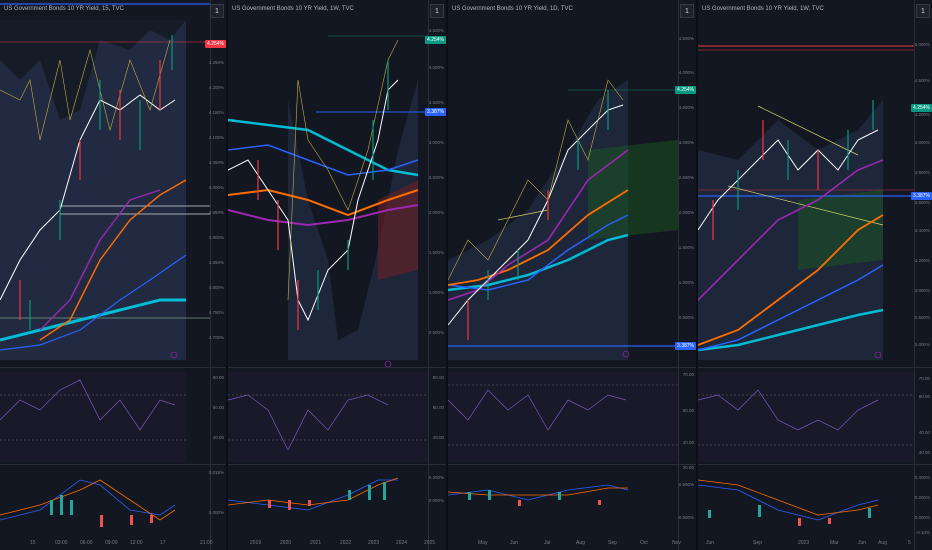 This screenshot has height=550, width=932. Describe the element at coordinates (216, 287) in the screenshot. I see `price-tick: 4.800%` at that location.